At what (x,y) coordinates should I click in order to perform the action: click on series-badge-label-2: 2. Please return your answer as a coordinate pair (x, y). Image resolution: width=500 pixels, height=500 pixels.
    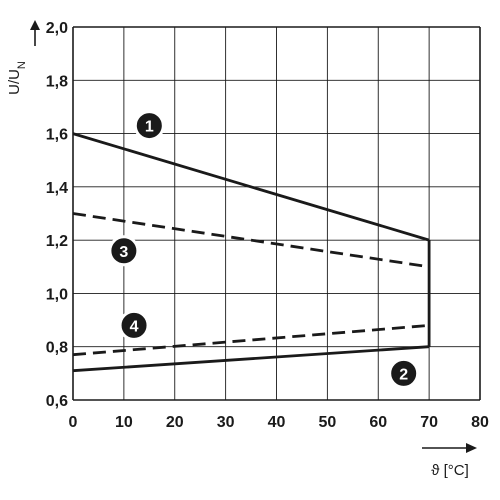
    Looking at the image, I should click on (403, 374).